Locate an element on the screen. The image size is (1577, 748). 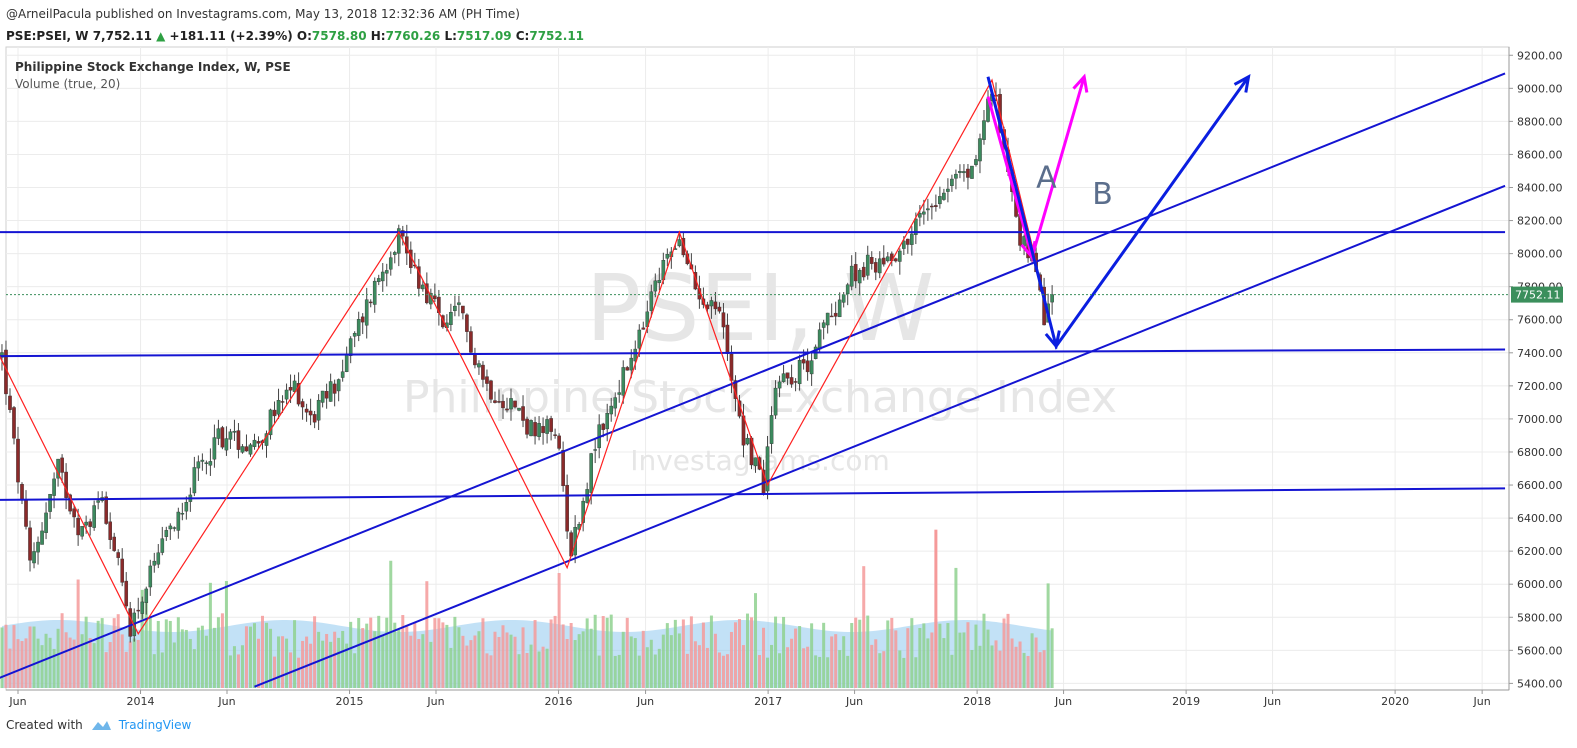
low-value: 7517.09 is located at coordinates (484, 36).